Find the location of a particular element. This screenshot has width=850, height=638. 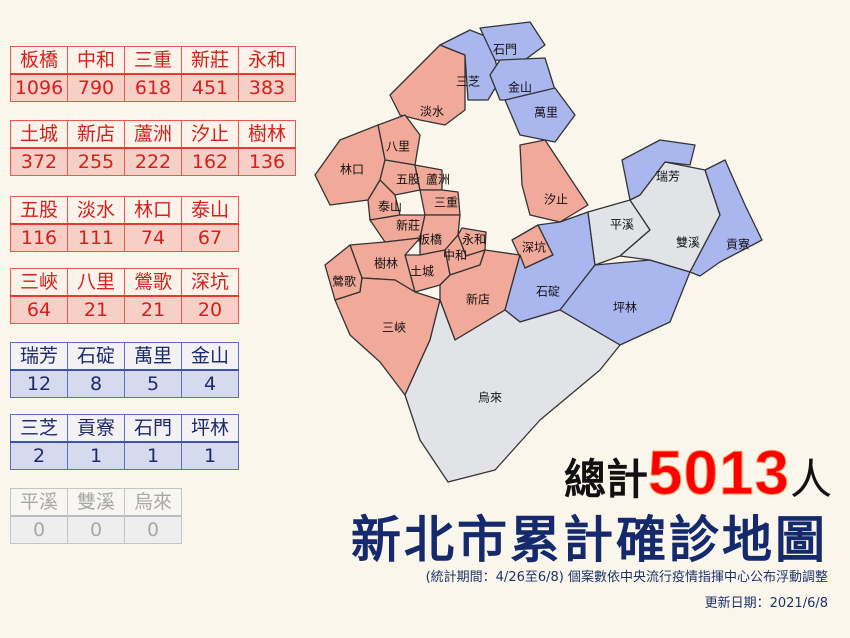

total-count: 5013 is located at coordinates (719, 474).